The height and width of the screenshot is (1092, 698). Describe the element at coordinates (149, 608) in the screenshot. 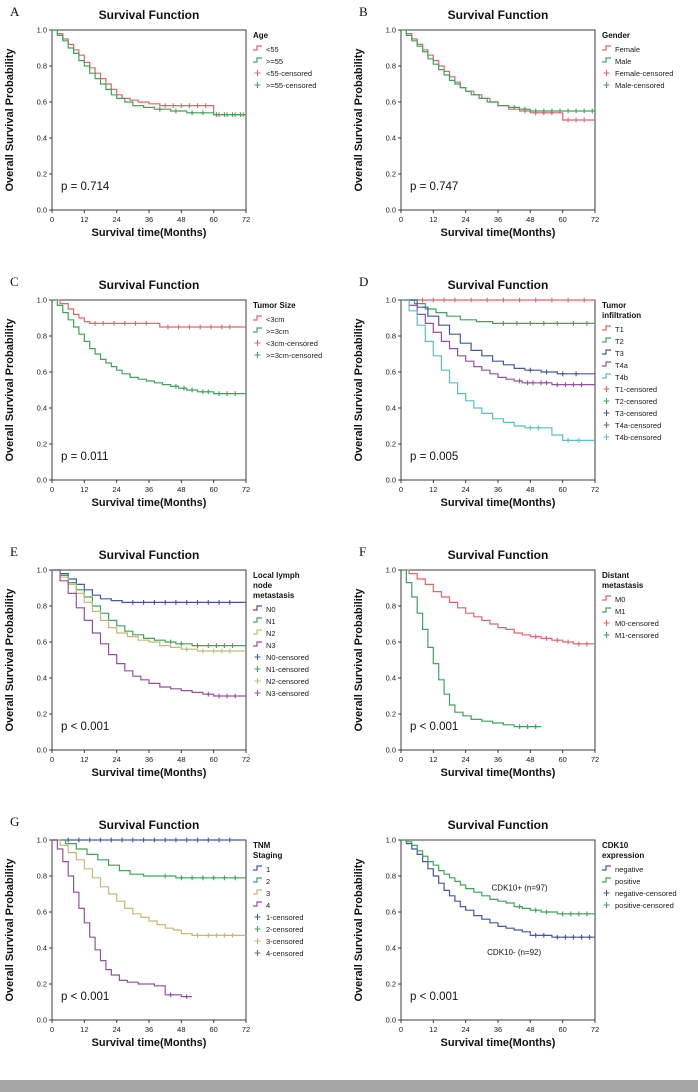

I see `km-curve-N1` at that location.